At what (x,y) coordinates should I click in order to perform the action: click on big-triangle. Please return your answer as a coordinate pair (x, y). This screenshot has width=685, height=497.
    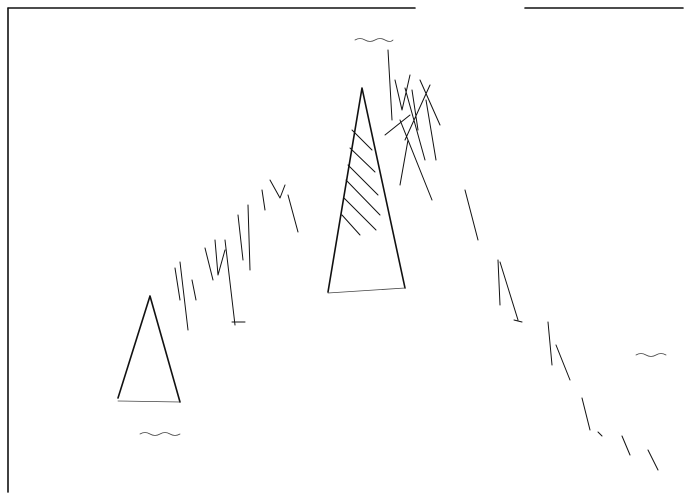
    Looking at the image, I should click on (366, 166).